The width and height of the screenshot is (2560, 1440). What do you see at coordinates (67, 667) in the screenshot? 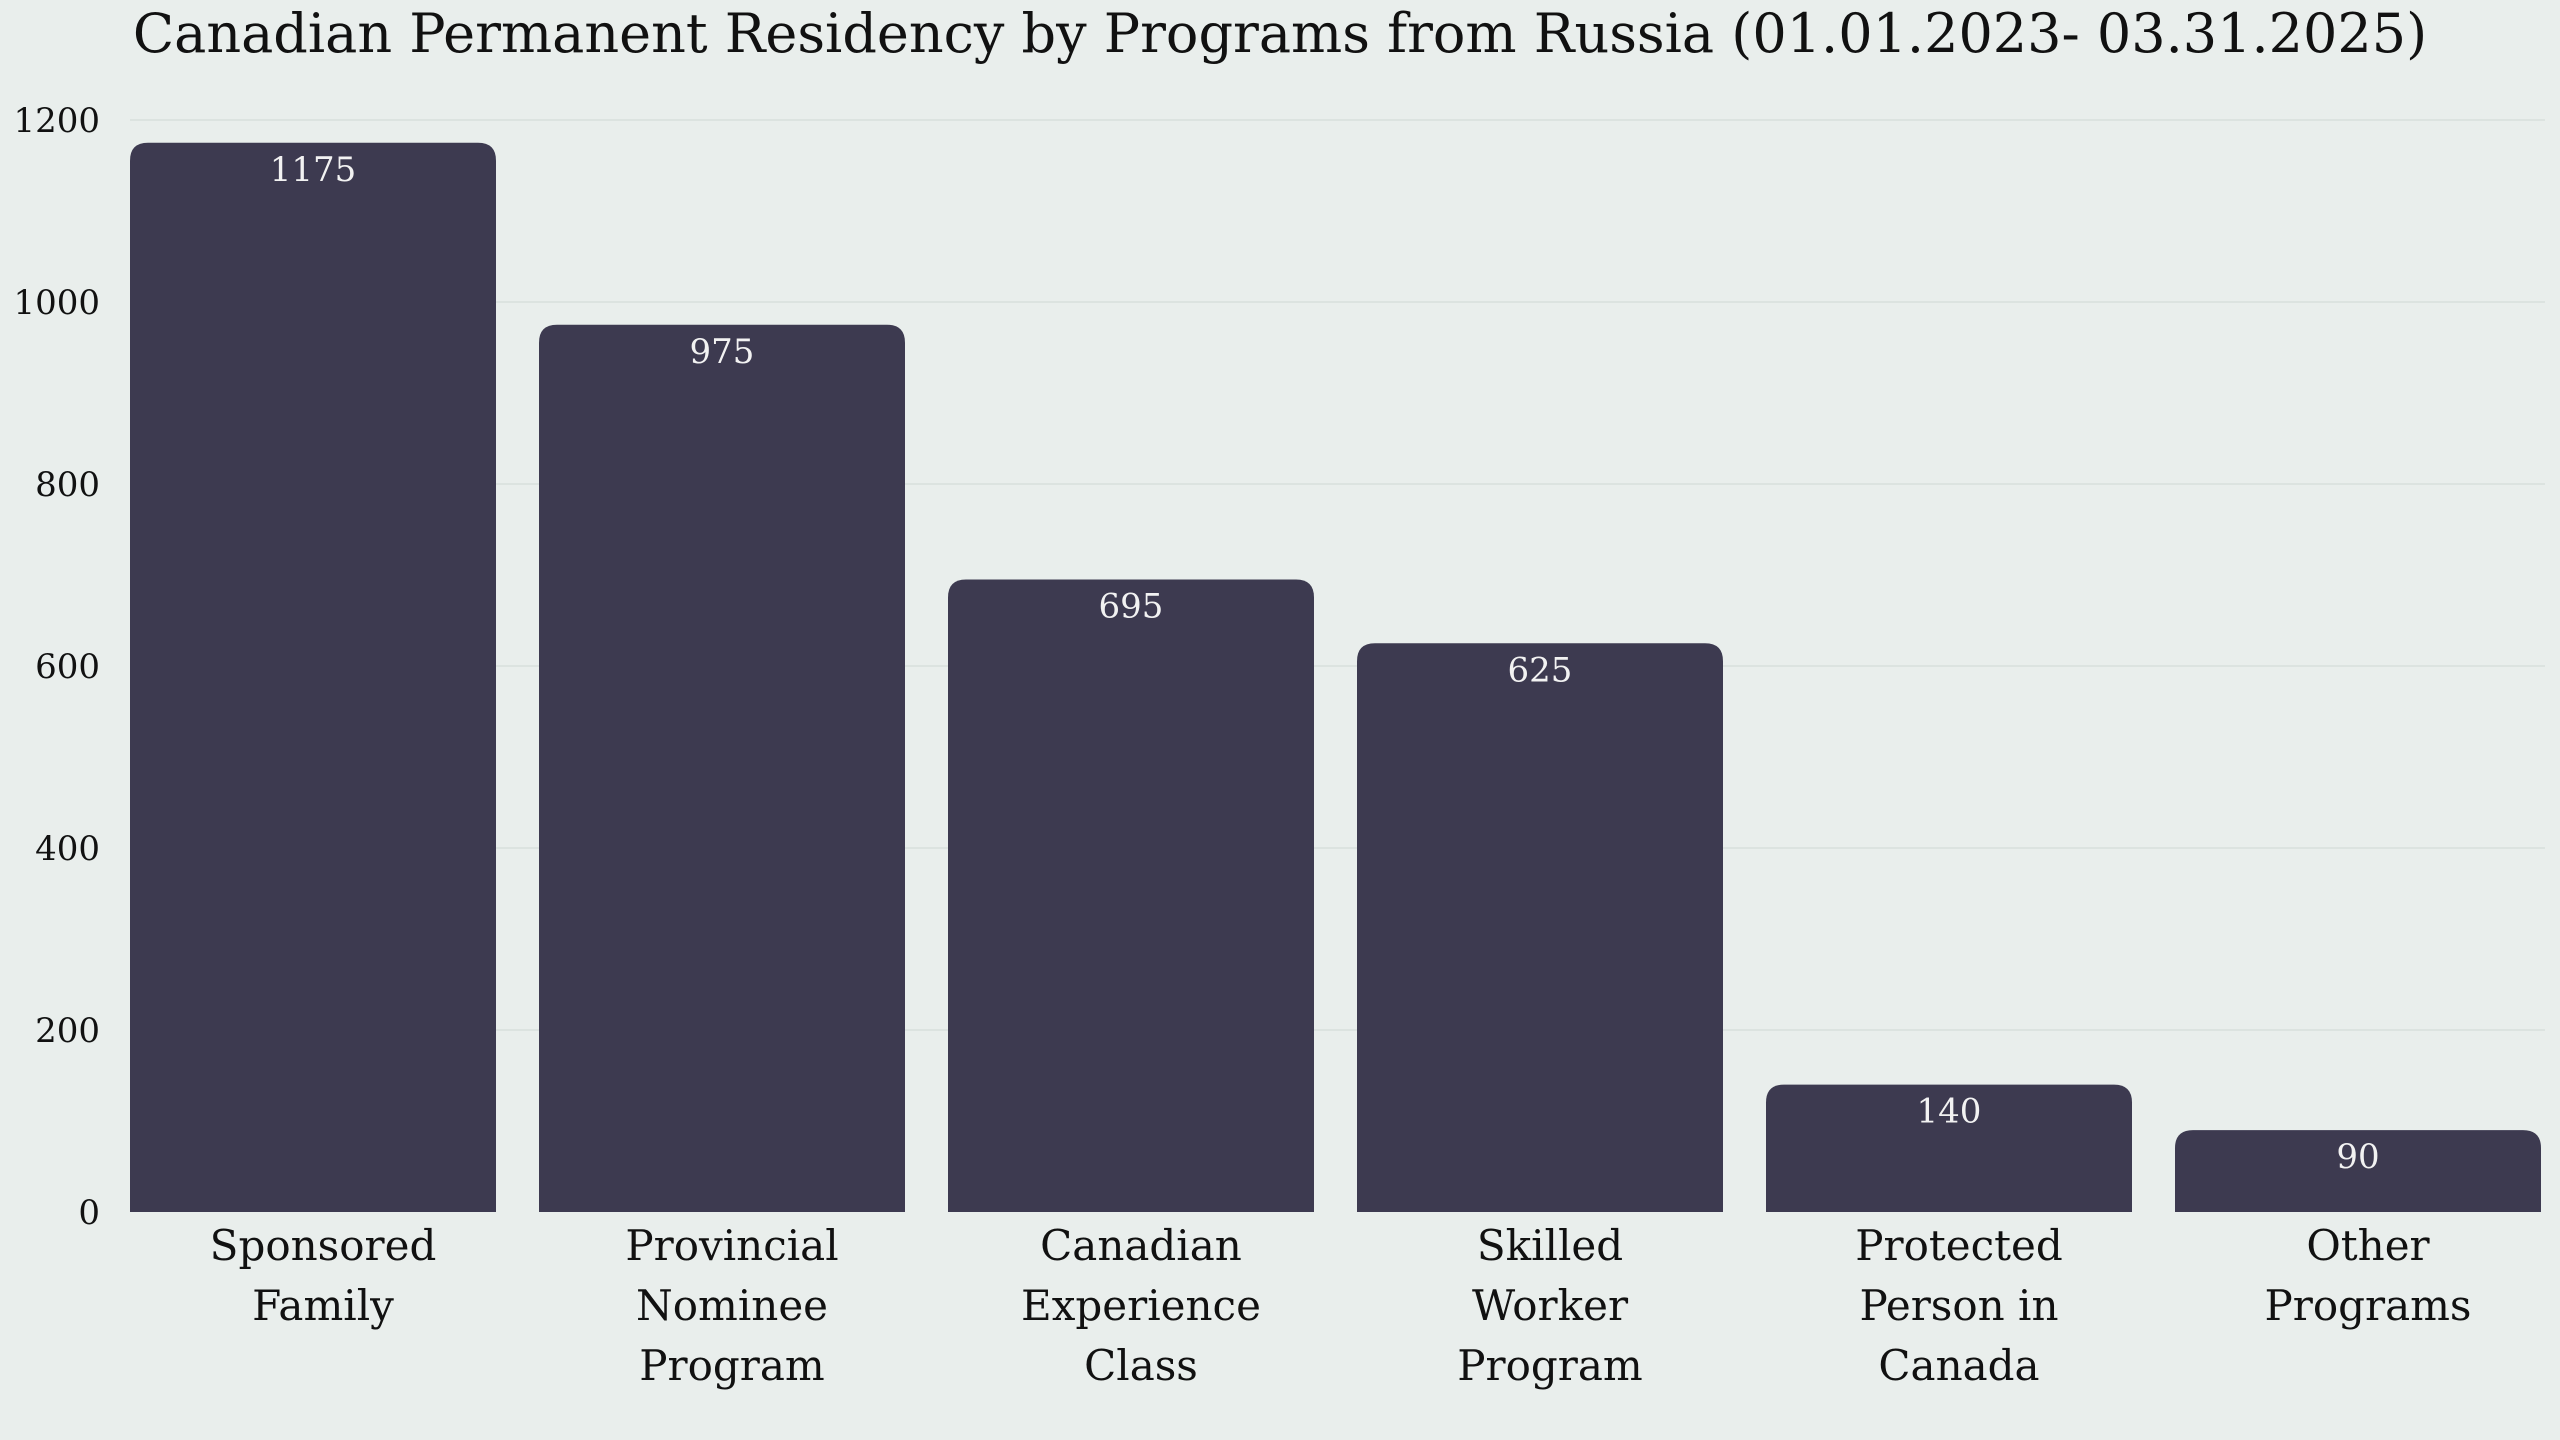
I see `y-tick-label: 600` at bounding box center [67, 667].